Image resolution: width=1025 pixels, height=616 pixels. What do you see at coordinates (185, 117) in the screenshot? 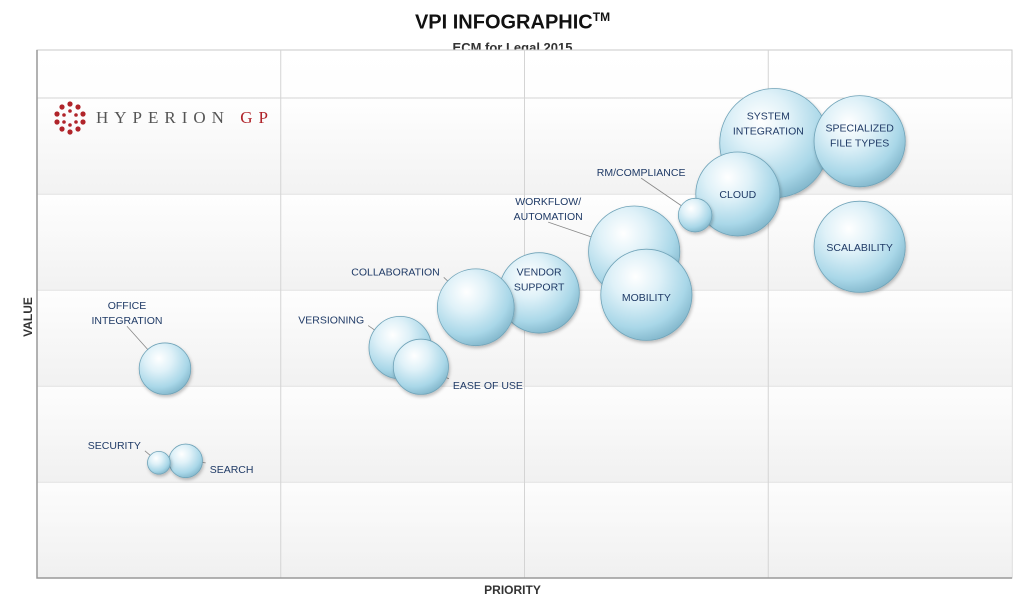
I see `logo-text: HYPERION GP` at bounding box center [185, 117].